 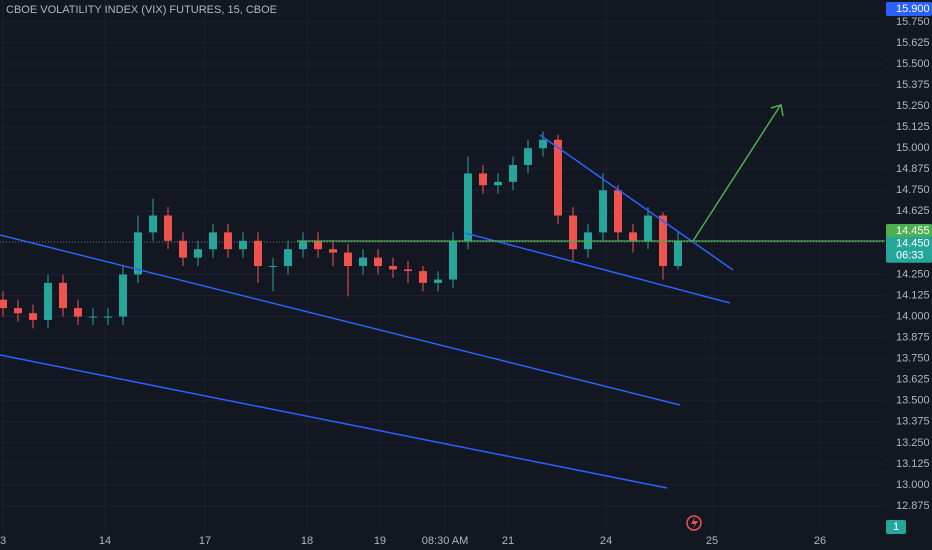 What do you see at coordinates (913, 274) in the screenshot?
I see `y-tick-label: 14.250` at bounding box center [913, 274].